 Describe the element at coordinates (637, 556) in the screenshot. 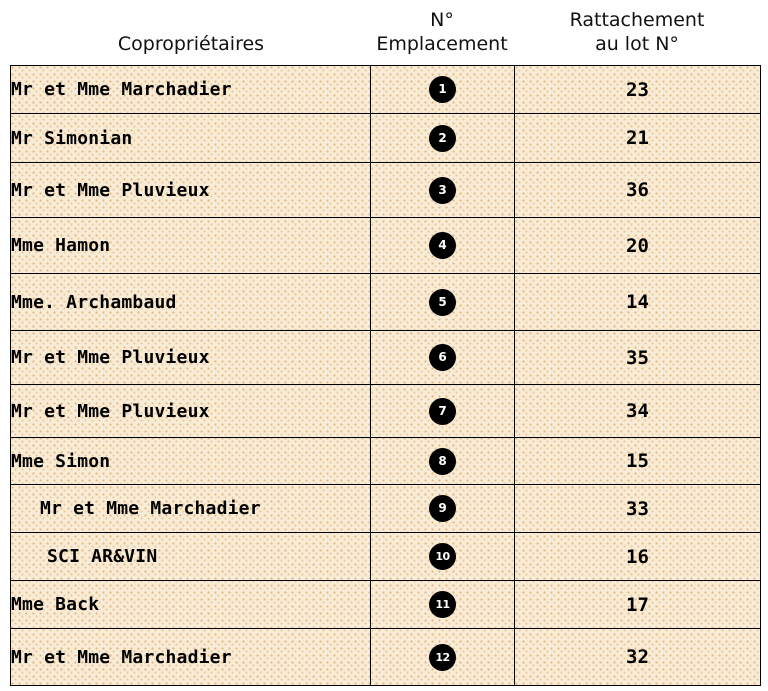

I see `lot-cell: 16` at that location.